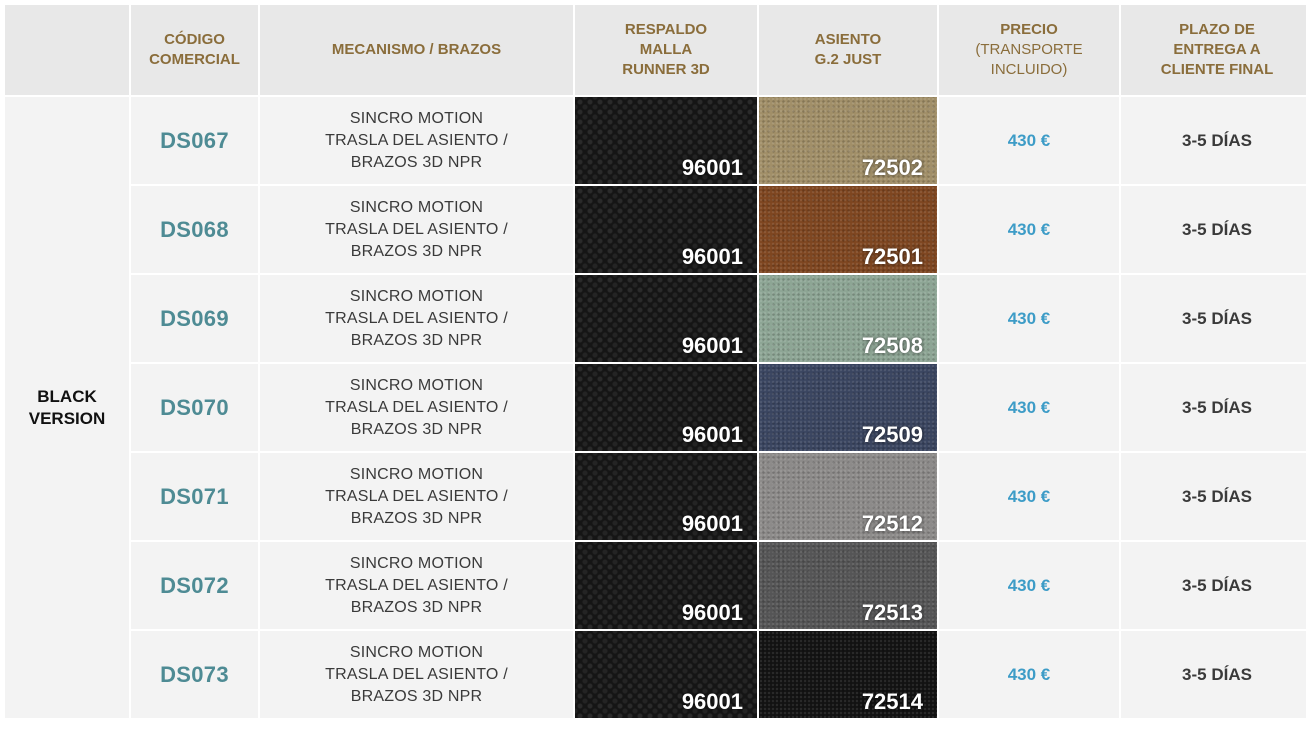  I want to click on header-delivery: PLAZO DE ENTREGA A CLIENTE FINAL, so click(1213, 50).